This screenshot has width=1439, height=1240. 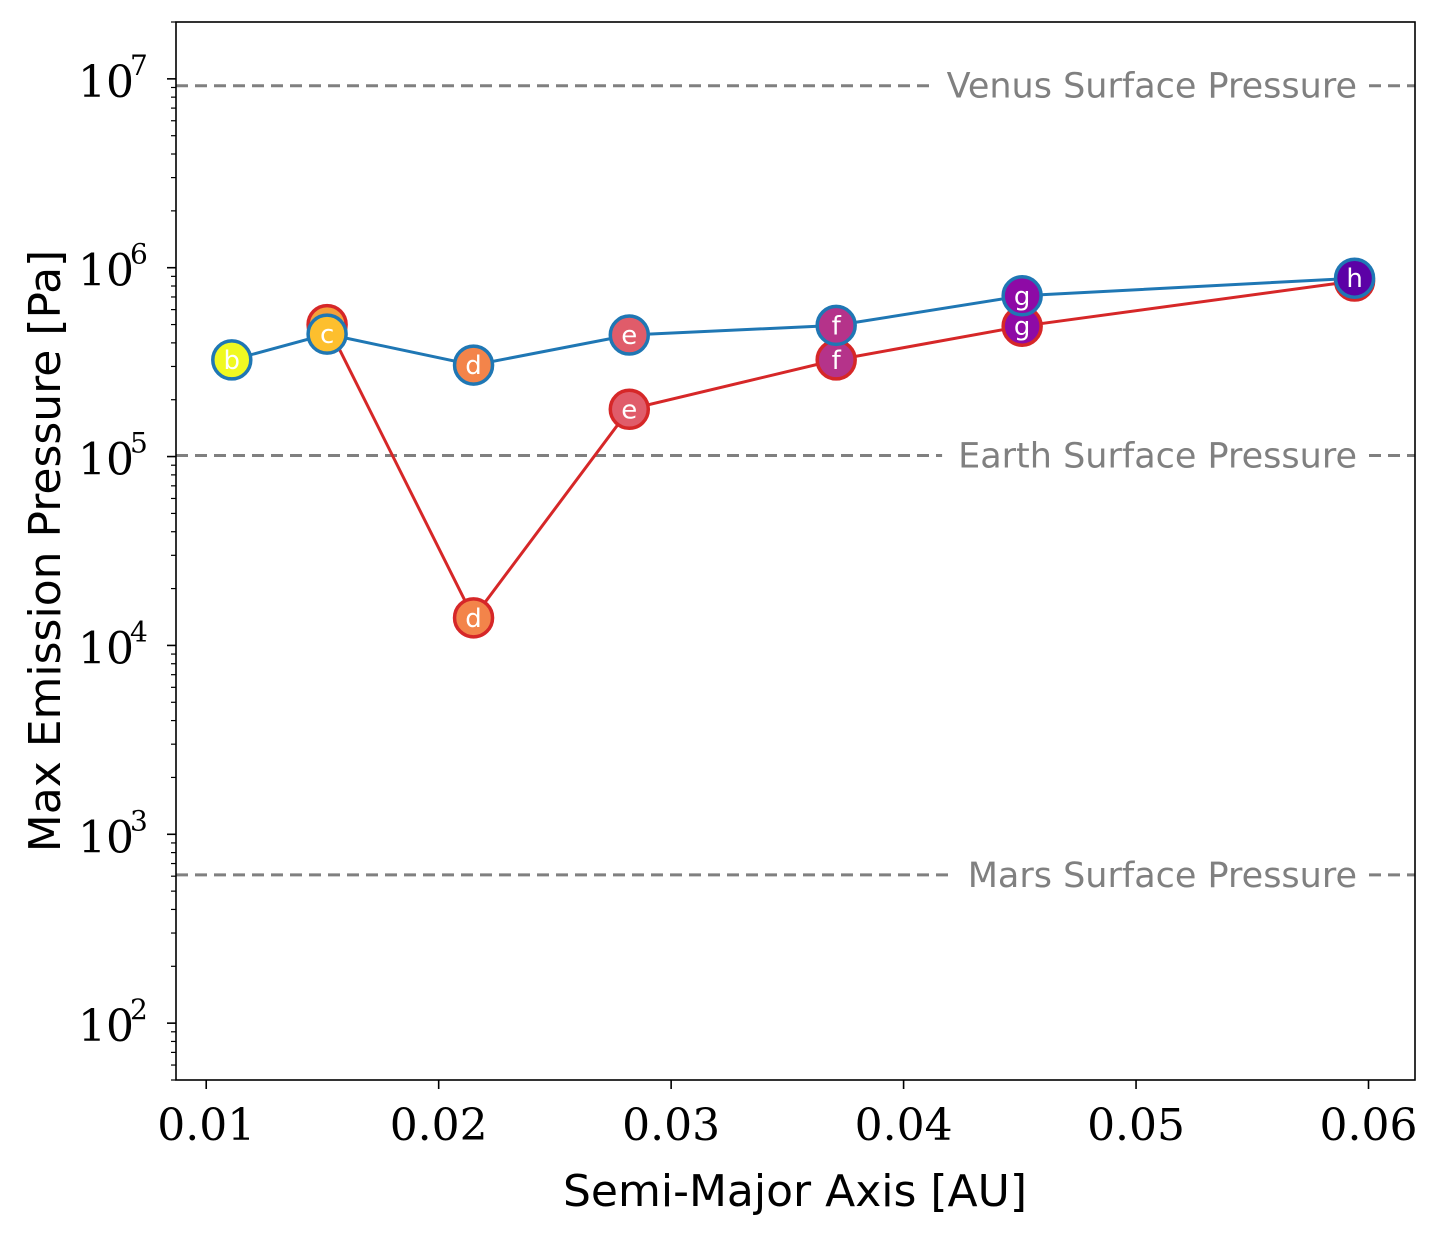 I want to click on series-line, so click(x=793, y=321).